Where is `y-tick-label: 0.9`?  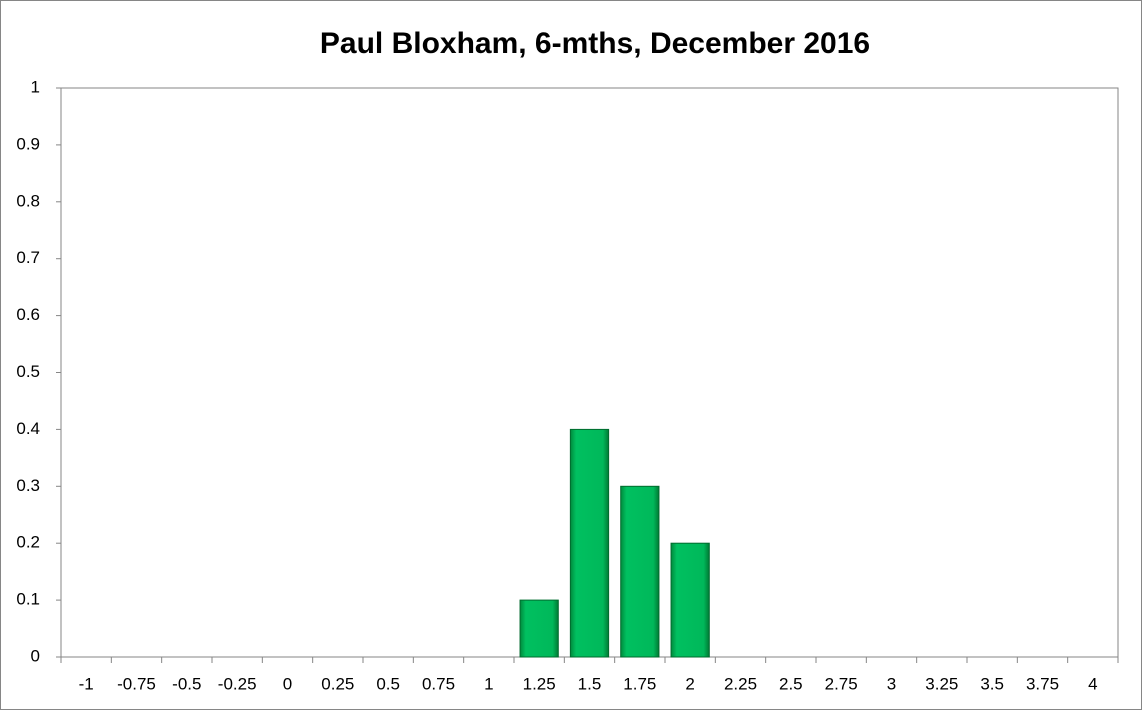 y-tick-label: 0.9 is located at coordinates (28, 143).